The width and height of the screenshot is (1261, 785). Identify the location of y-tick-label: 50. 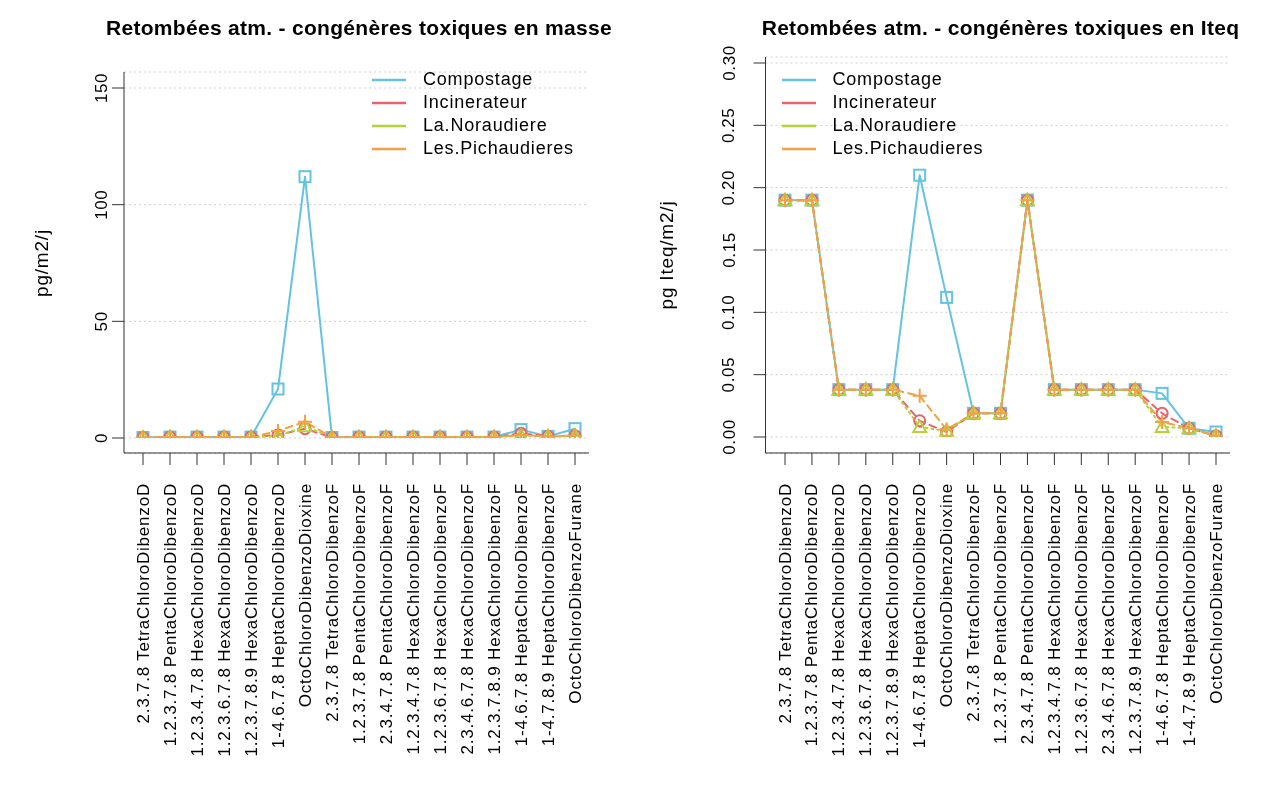
(101, 321).